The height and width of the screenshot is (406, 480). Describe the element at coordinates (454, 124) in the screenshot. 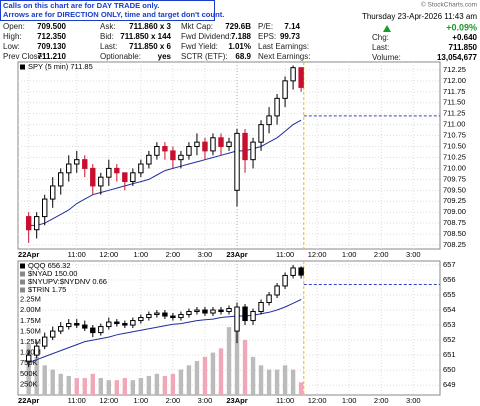

I see `y-tick-label: 711.00` at that location.